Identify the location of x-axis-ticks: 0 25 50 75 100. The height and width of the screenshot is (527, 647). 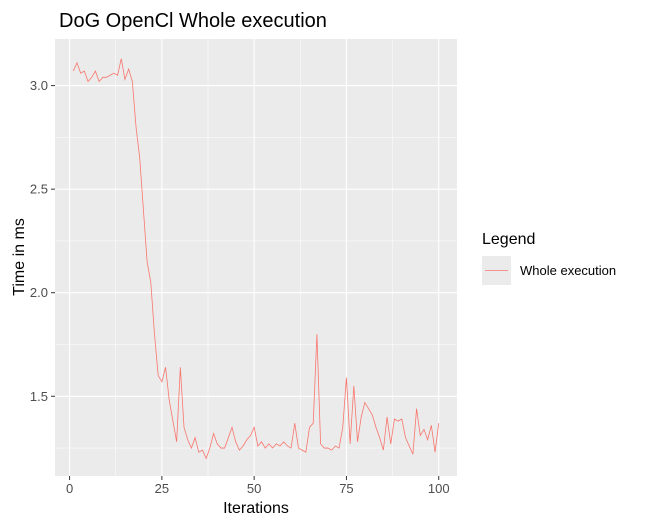
(258, 486).